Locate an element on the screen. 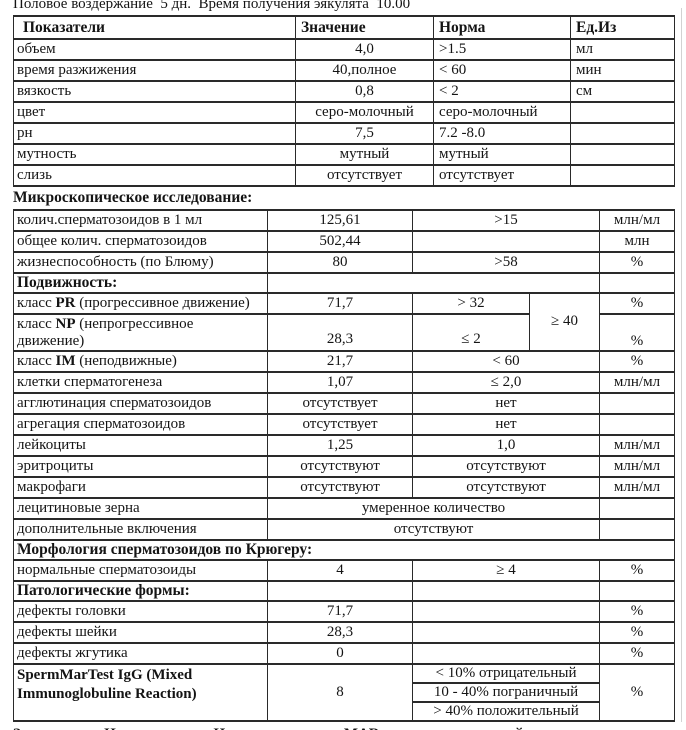  indicator-cell: класс PR (прогрессивное движение) is located at coordinates (141, 304).